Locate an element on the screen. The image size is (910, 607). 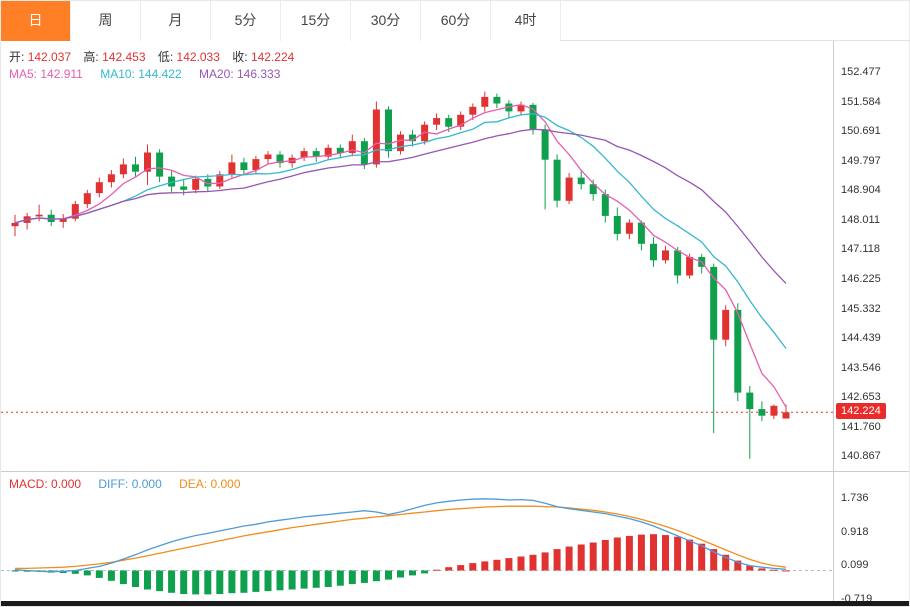
tab-4hour: 4时 is located at coordinates (526, 21).